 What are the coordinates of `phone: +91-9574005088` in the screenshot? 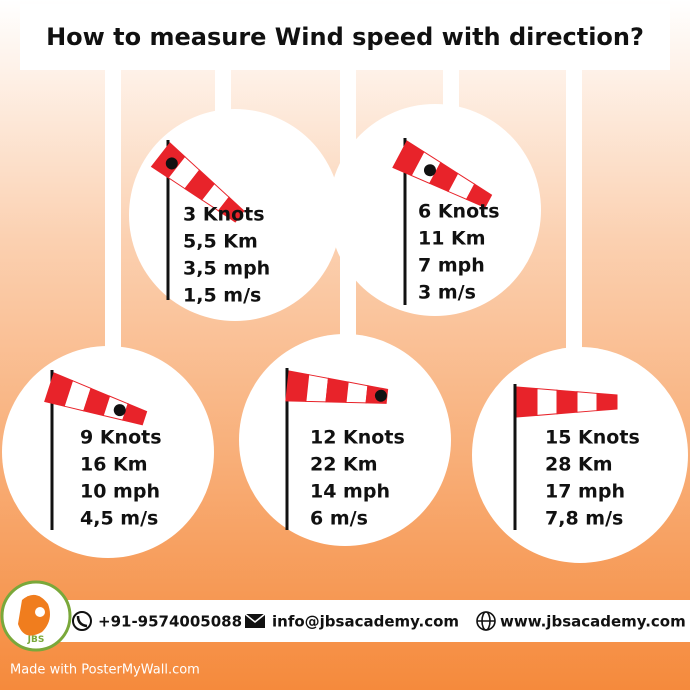 It's located at (170, 622).